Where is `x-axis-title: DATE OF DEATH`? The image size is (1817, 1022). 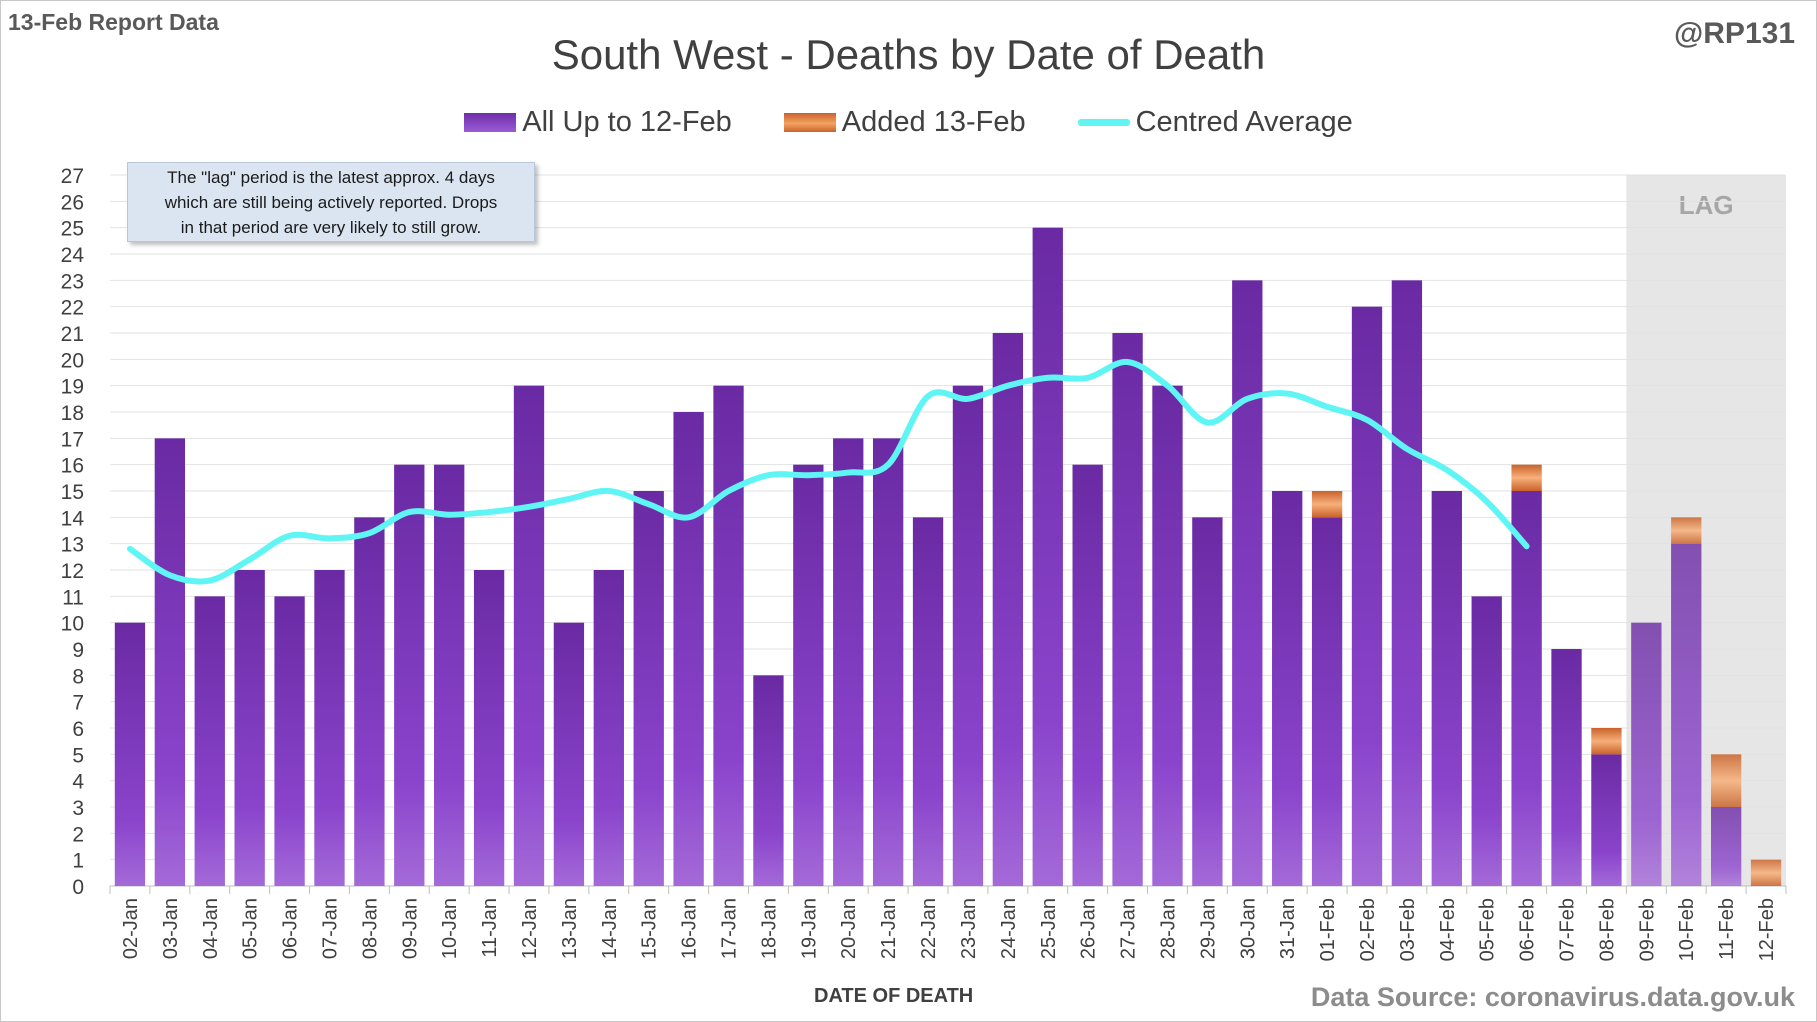 x-axis-title: DATE OF DEATH is located at coordinates (894, 996).